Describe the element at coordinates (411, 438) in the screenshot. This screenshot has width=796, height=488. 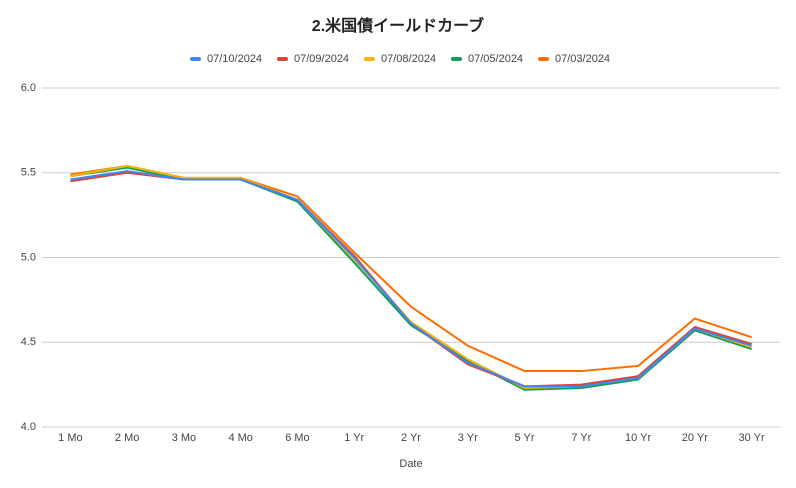
I see `x-tick-label: 2 Yr` at that location.